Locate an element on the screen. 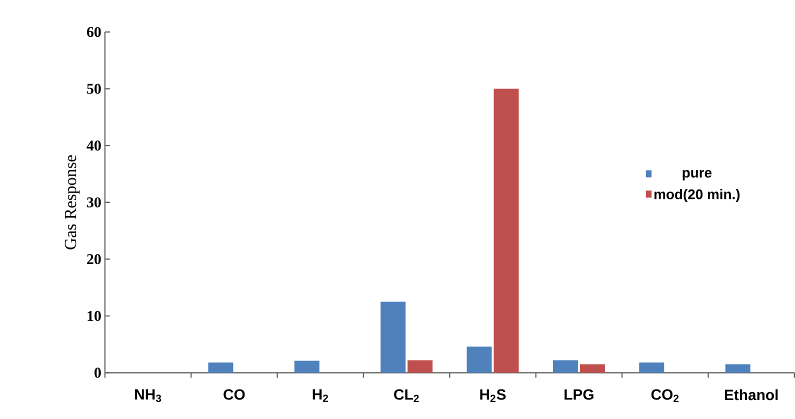  x-tick-label: CO is located at coordinates (234, 394).